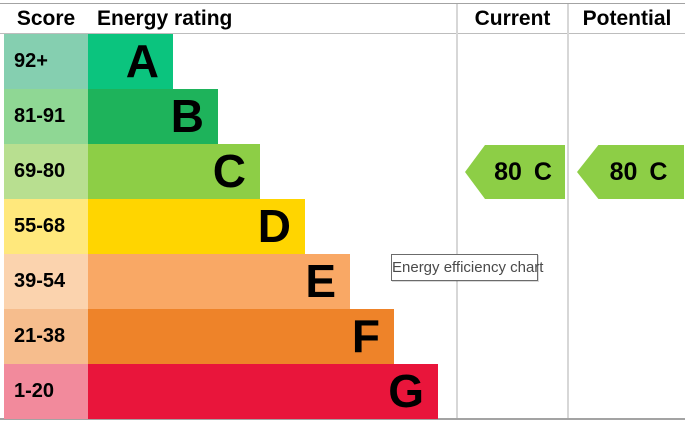 This screenshot has width=685, height=422. I want to click on potential-column-divider, so click(568, 211).